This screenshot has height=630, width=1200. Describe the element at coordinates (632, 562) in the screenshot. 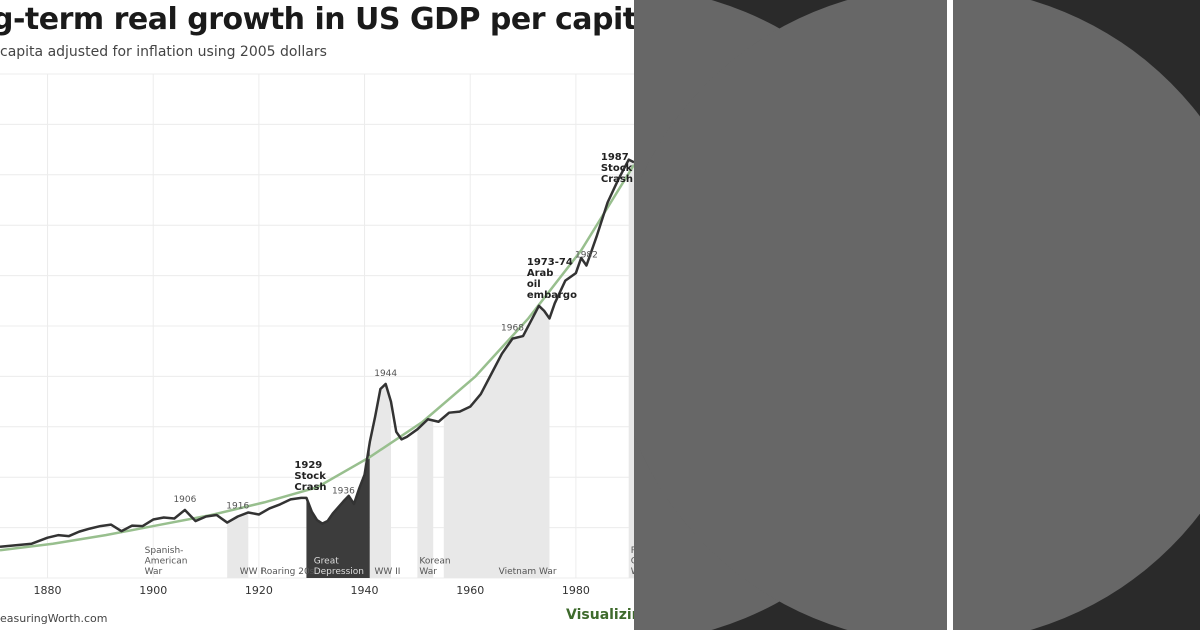

I see `era-label: G` at that location.